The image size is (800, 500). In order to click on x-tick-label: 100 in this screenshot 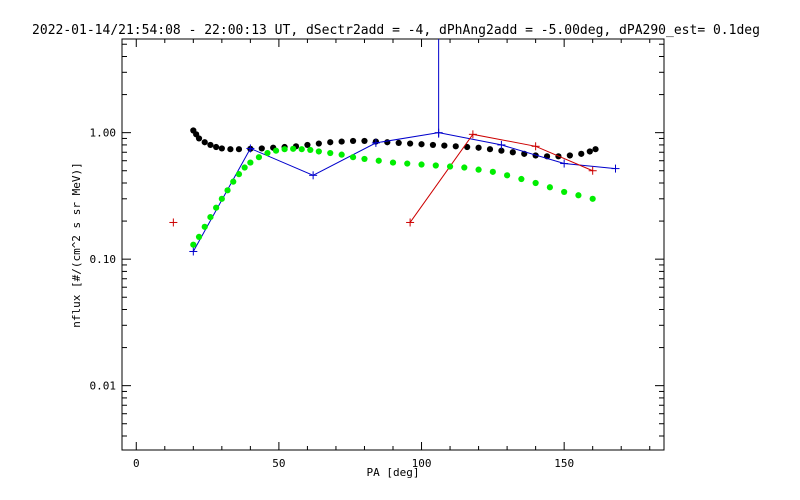, I will do `click(422, 463)`.